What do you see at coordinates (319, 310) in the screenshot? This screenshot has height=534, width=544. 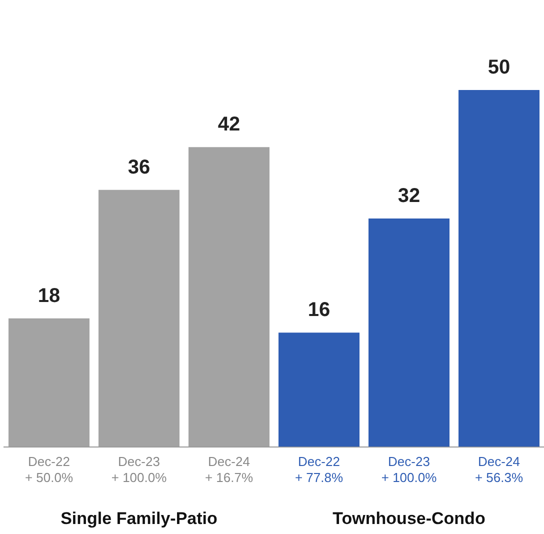 I see `data-label: 16` at bounding box center [319, 310].